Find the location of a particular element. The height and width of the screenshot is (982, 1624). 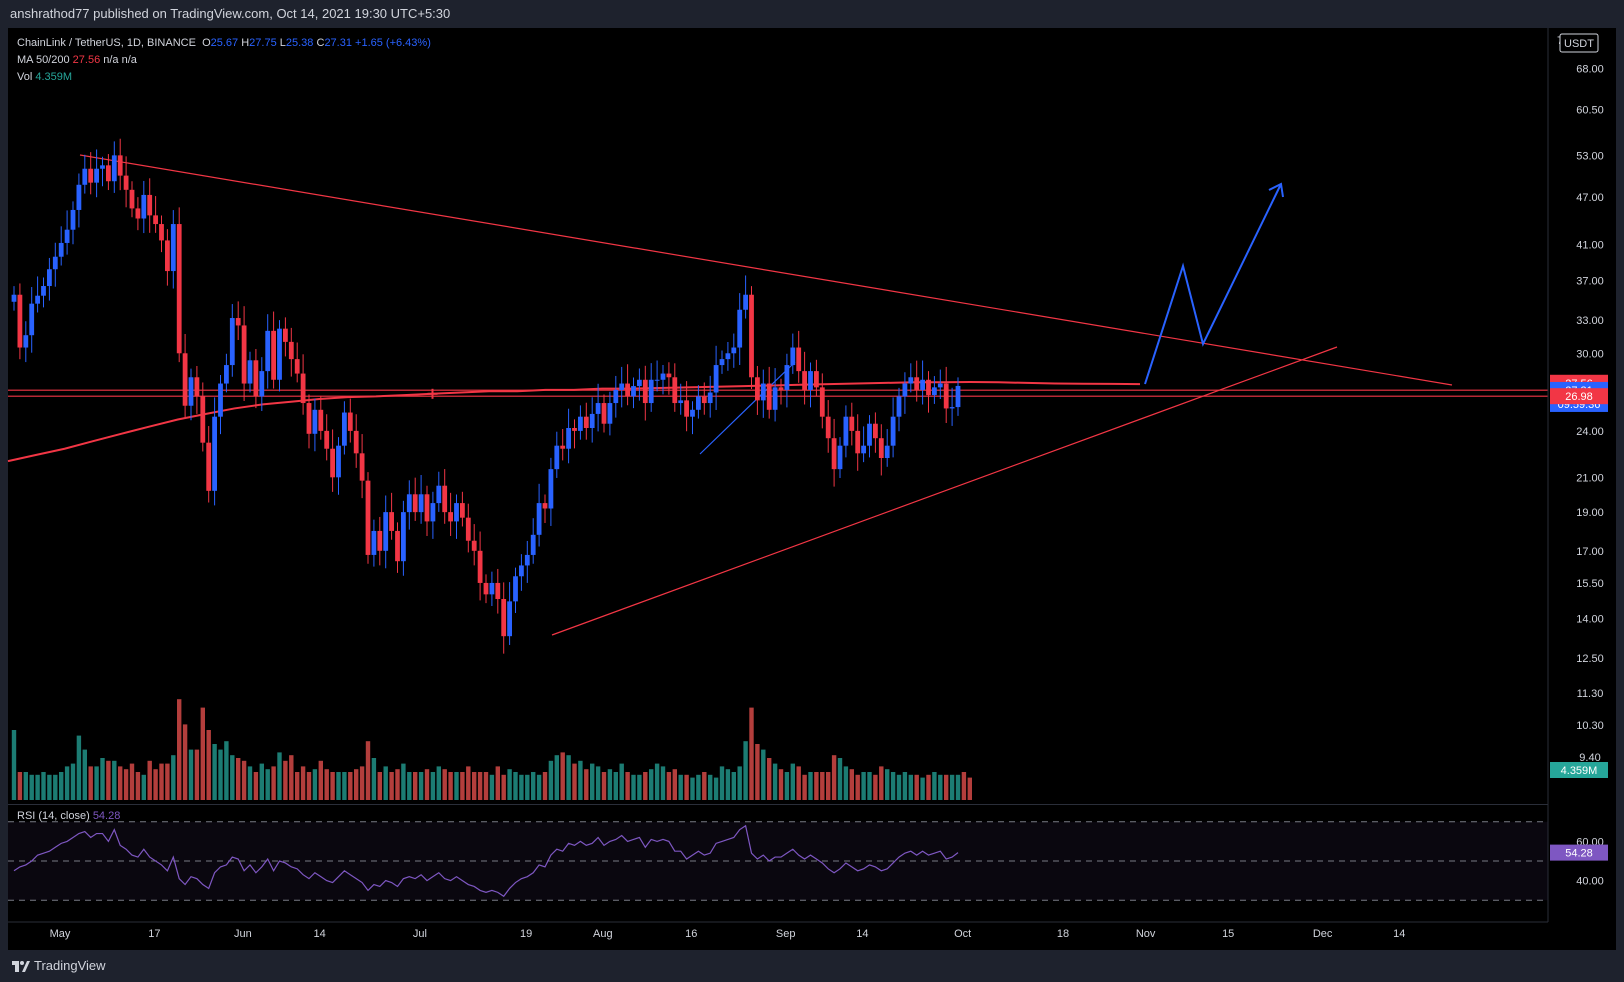

projected-arrowhead-icon is located at coordinates (1276, 190).